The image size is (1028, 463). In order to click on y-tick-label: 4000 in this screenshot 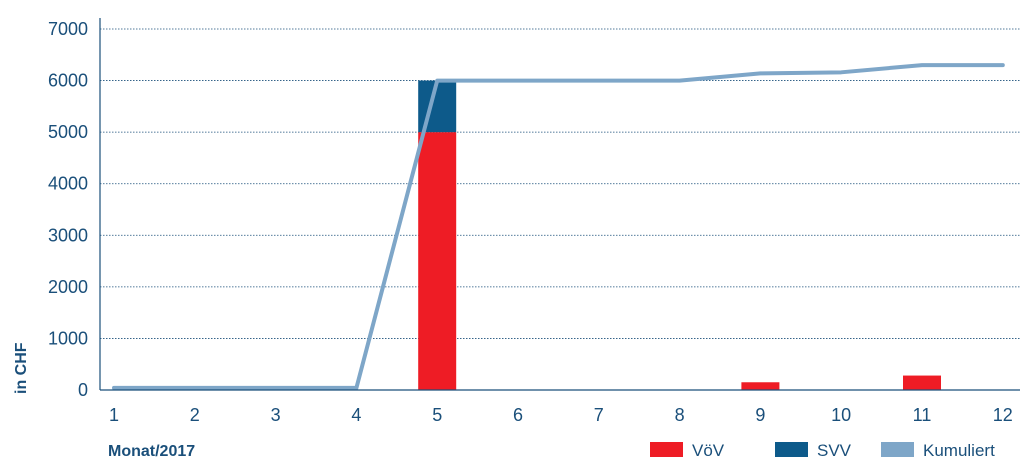, I will do `click(68, 184)`.